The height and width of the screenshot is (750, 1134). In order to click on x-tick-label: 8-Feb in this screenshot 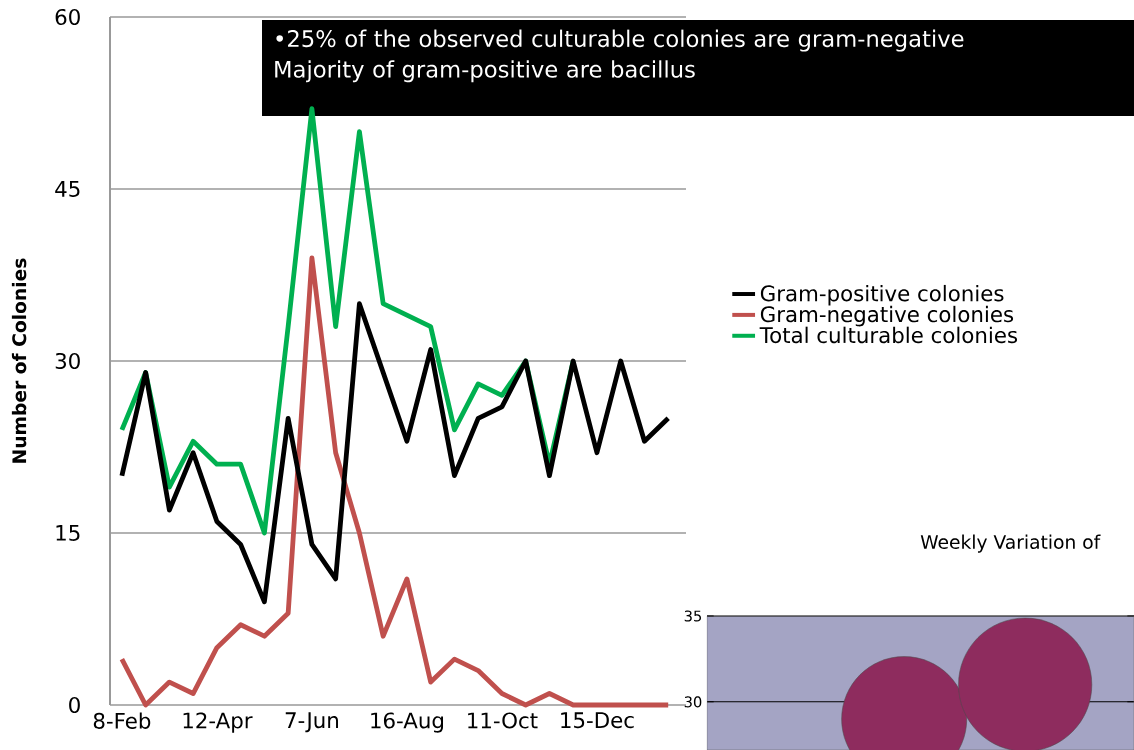, I will do `click(122, 720)`.